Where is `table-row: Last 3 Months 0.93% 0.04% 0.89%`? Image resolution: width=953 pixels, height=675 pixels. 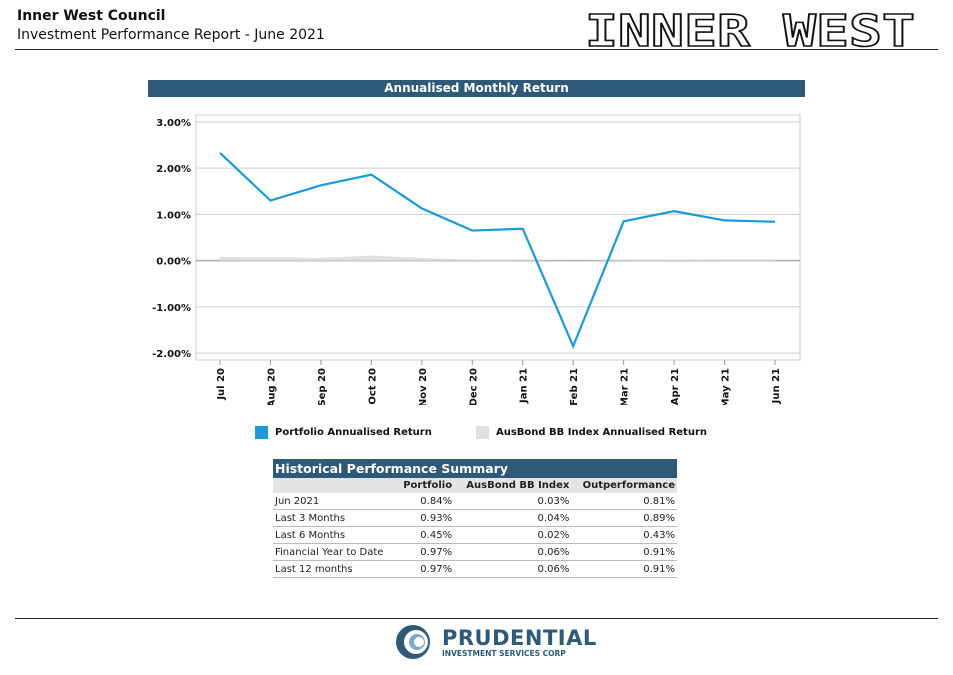 table-row: Last 3 Months 0.93% 0.04% 0.89% is located at coordinates (475, 518).